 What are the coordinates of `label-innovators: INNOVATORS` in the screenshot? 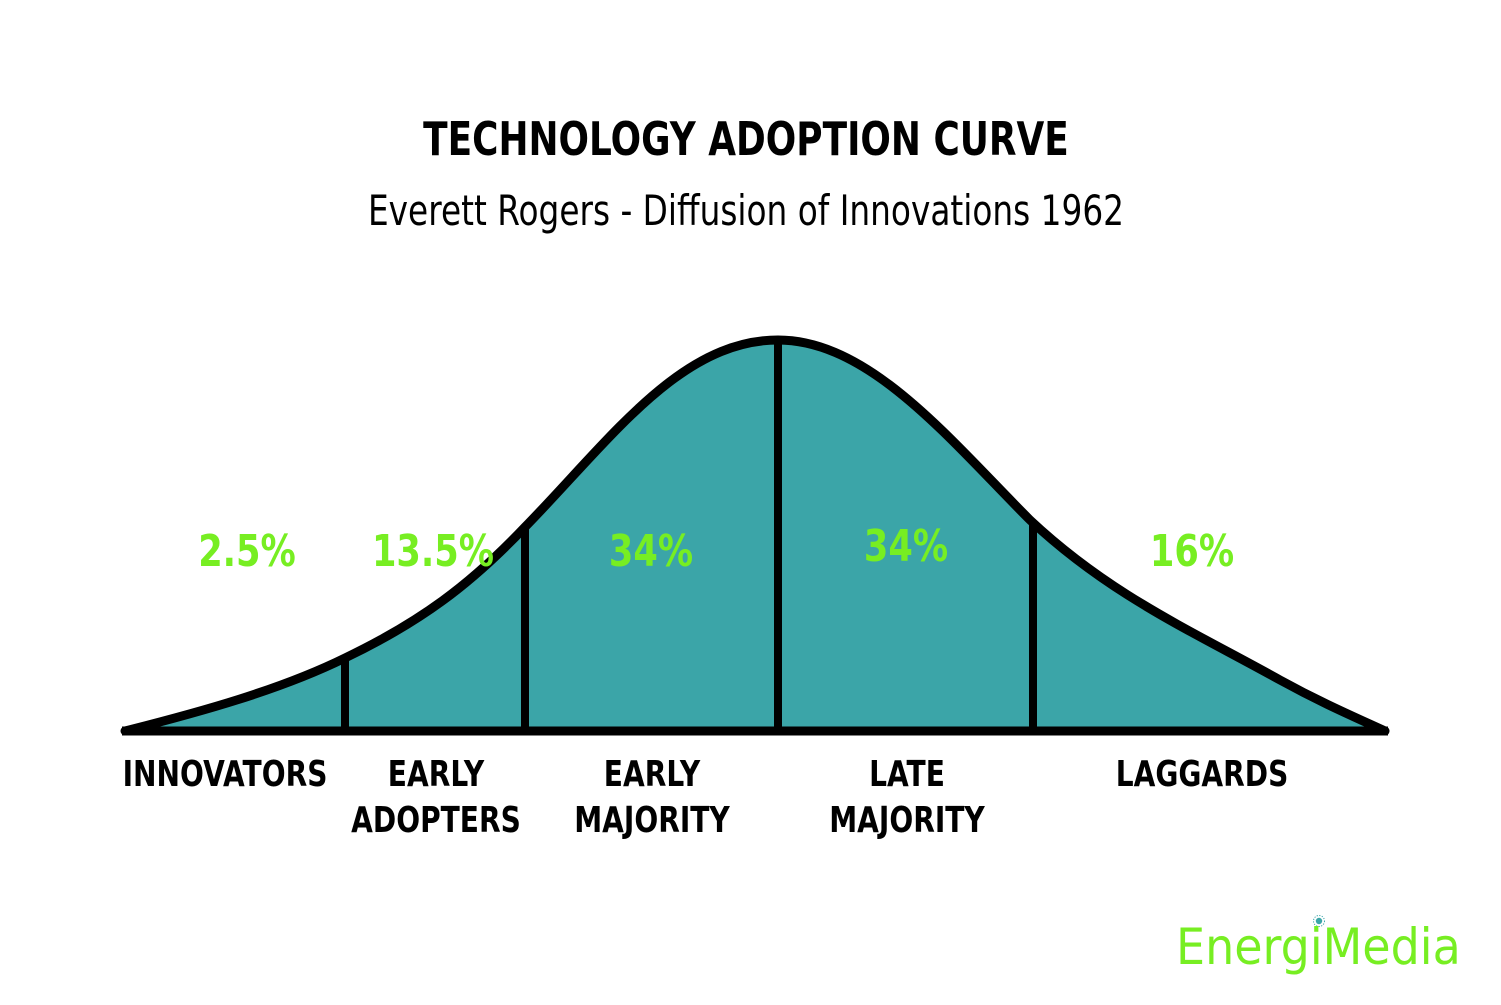 It's located at (225, 775).